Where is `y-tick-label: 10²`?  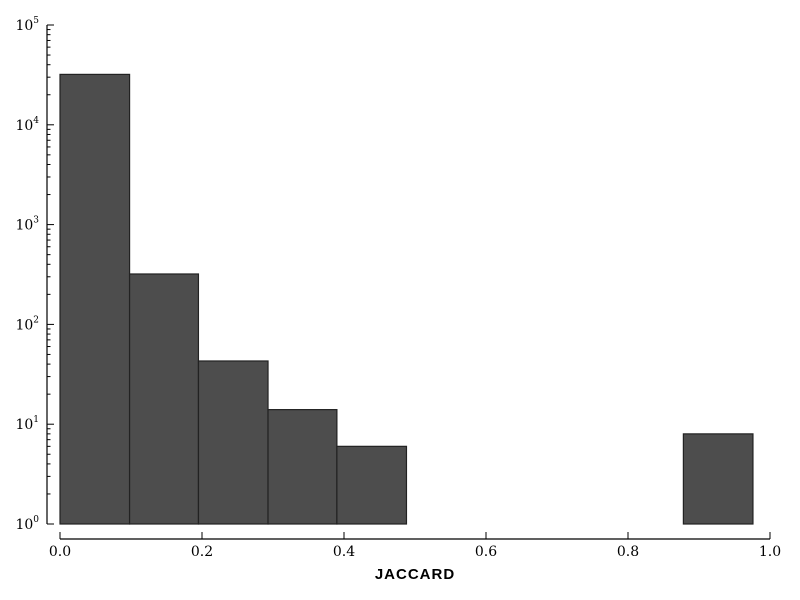 y-tick-label: 10² is located at coordinates (27, 324).